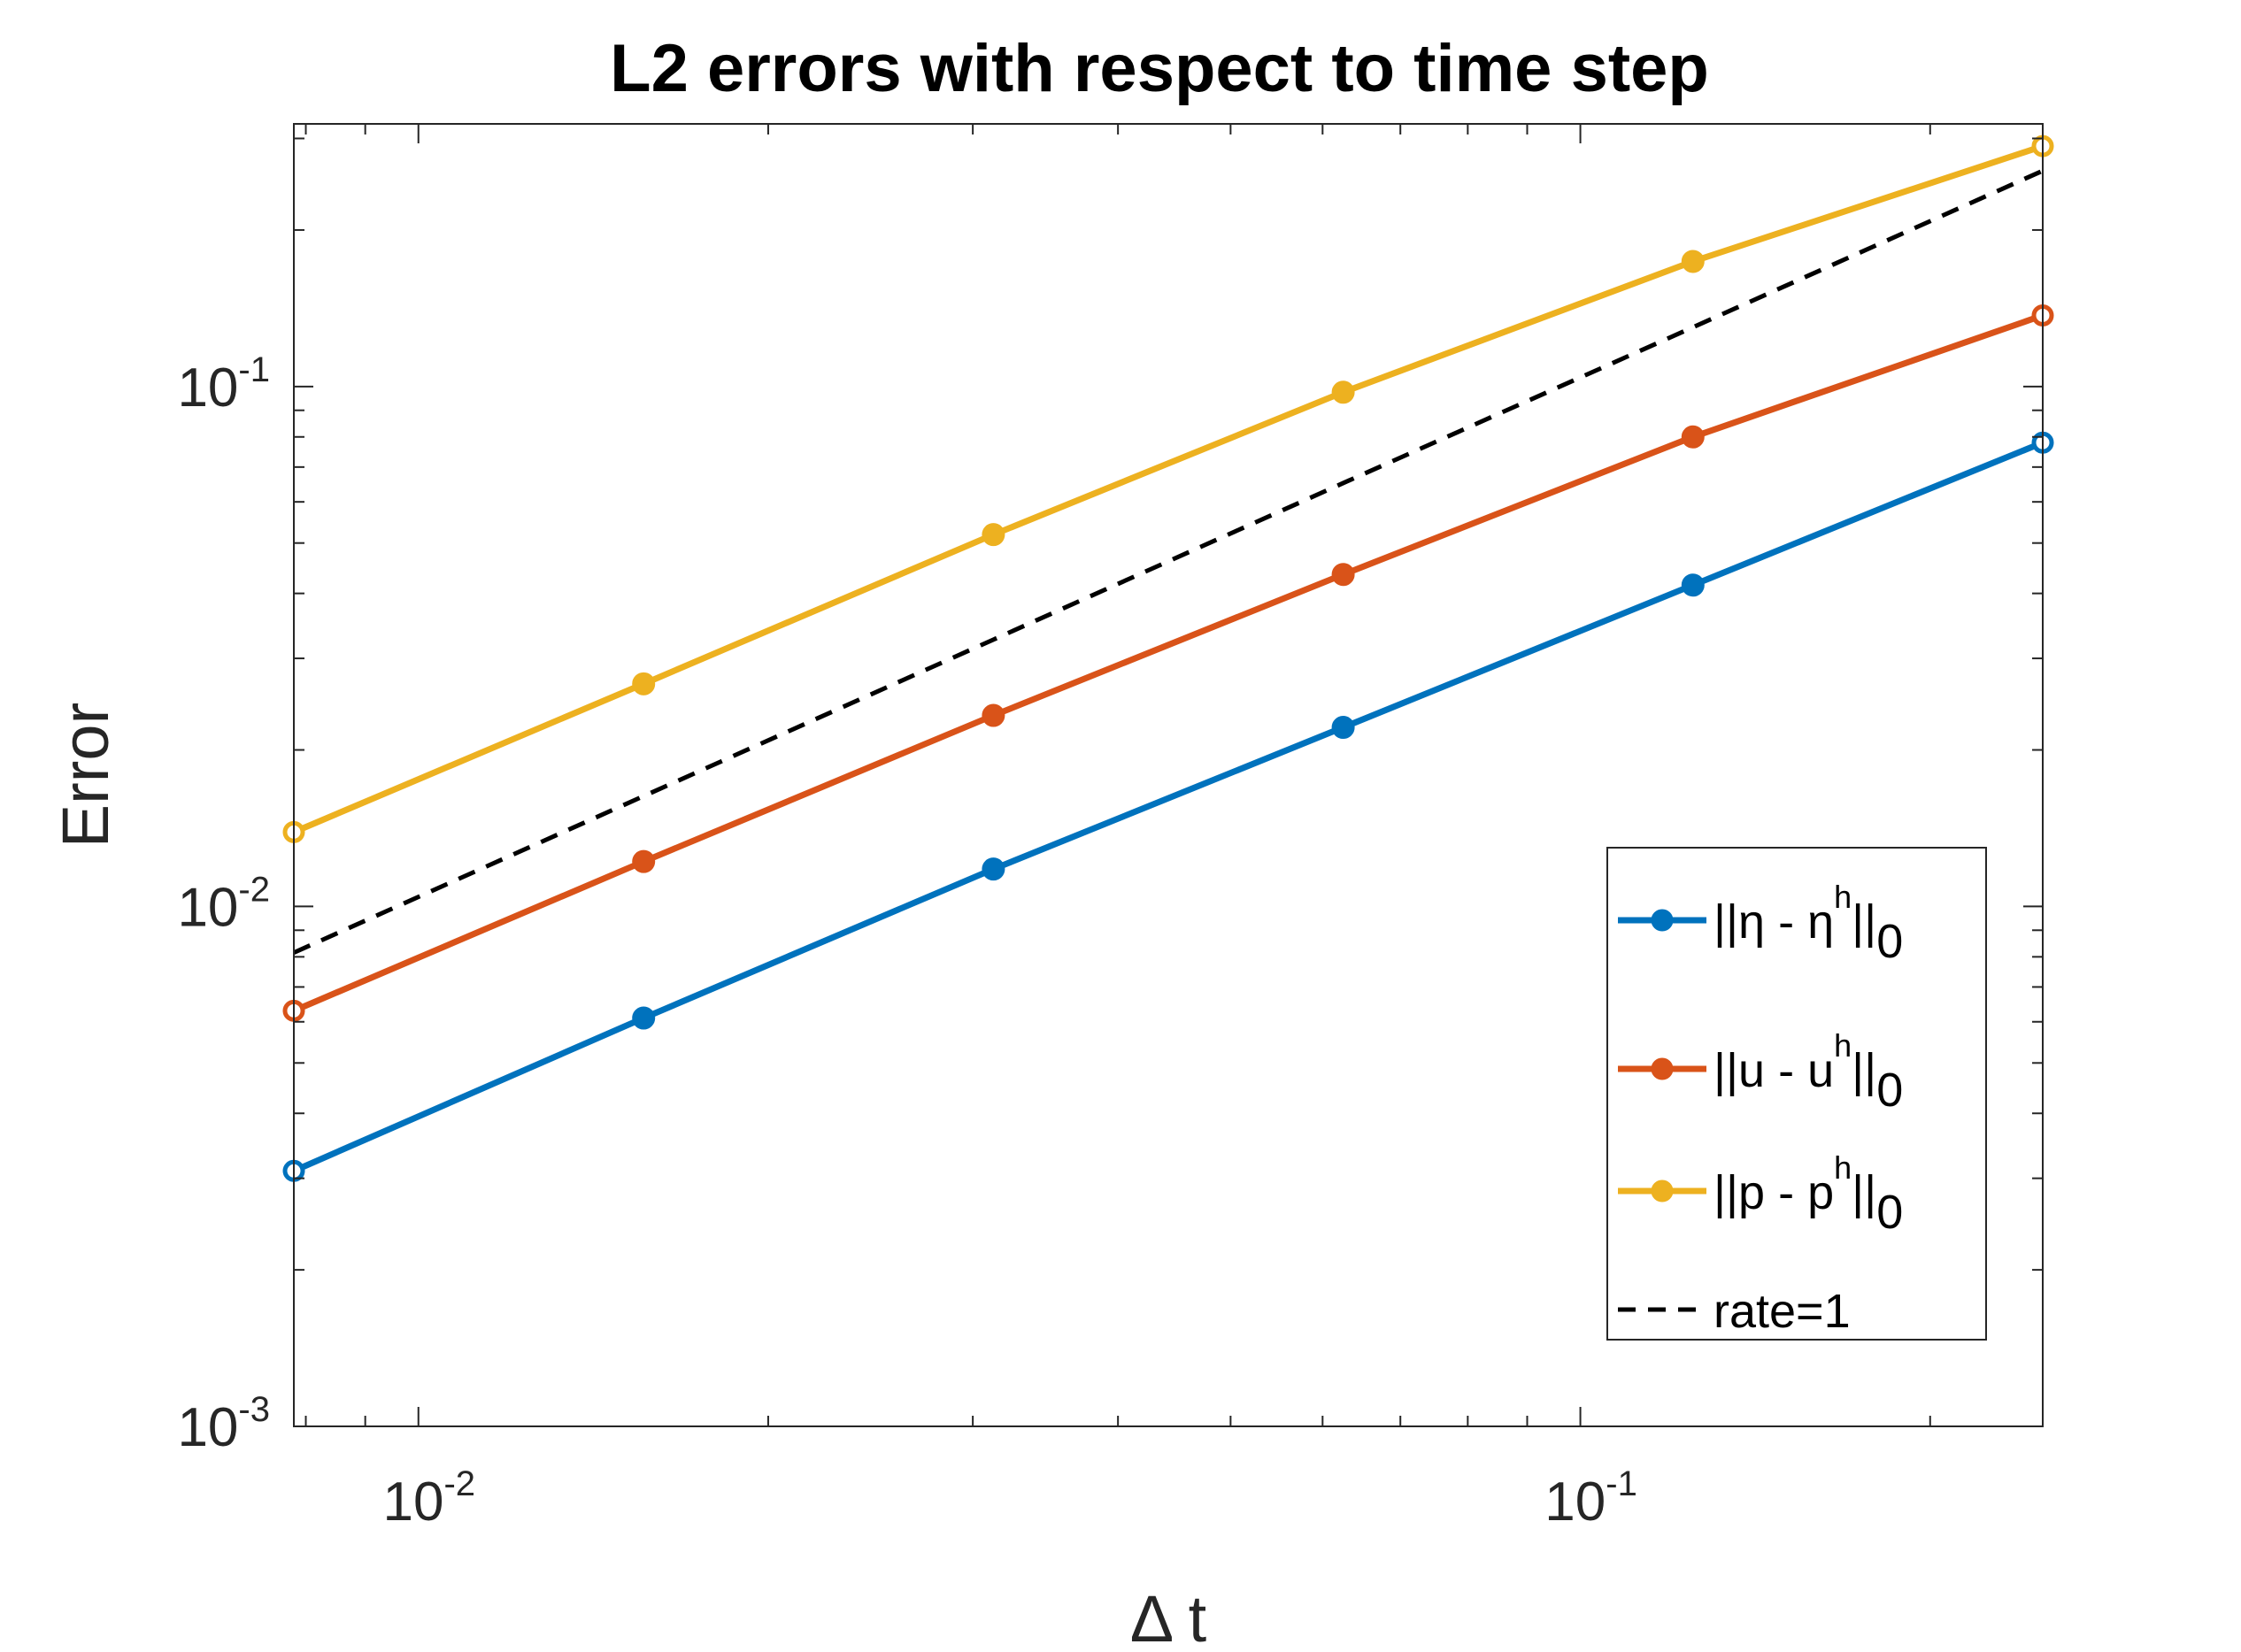  What do you see at coordinates (1168, 1617) in the screenshot?
I see `x-axis-label: Δ t` at bounding box center [1168, 1617].